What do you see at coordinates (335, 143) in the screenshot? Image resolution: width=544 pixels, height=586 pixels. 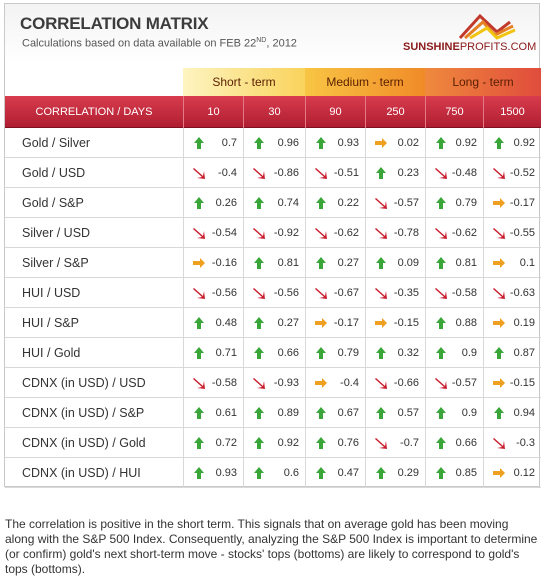 I see `table-cell: 0.93` at bounding box center [335, 143].